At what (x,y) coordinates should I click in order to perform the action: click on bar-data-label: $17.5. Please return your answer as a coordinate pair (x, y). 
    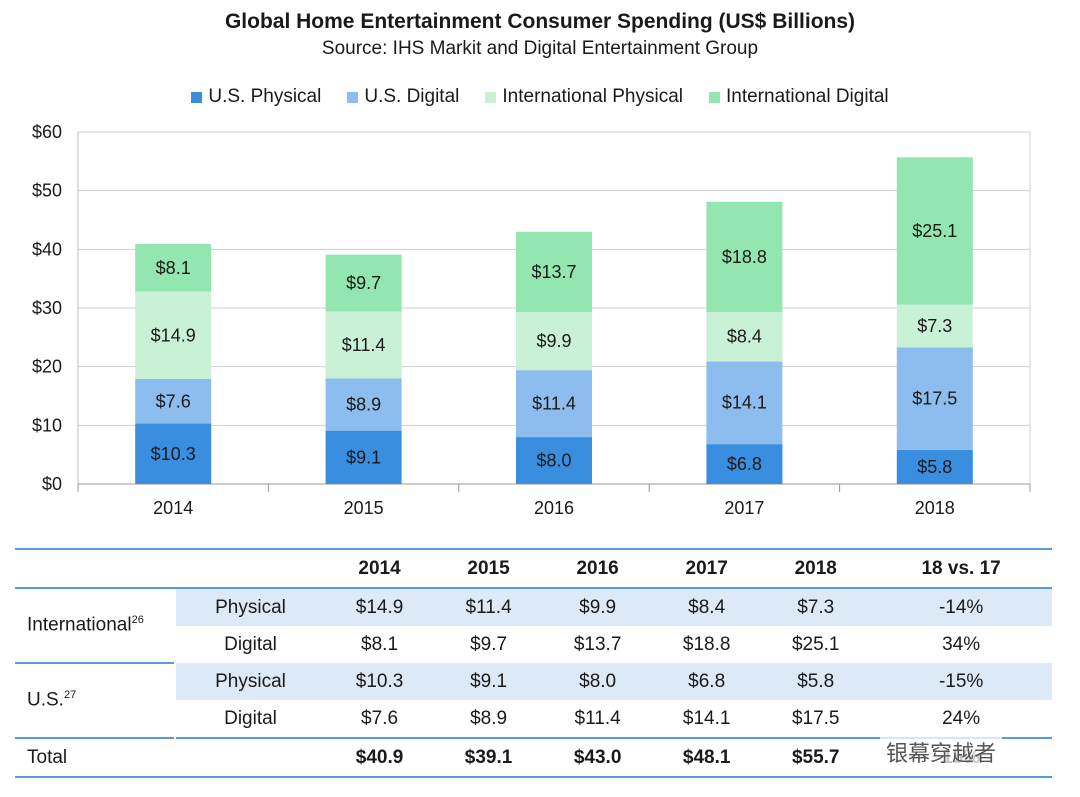
    Looking at the image, I should click on (934, 399).